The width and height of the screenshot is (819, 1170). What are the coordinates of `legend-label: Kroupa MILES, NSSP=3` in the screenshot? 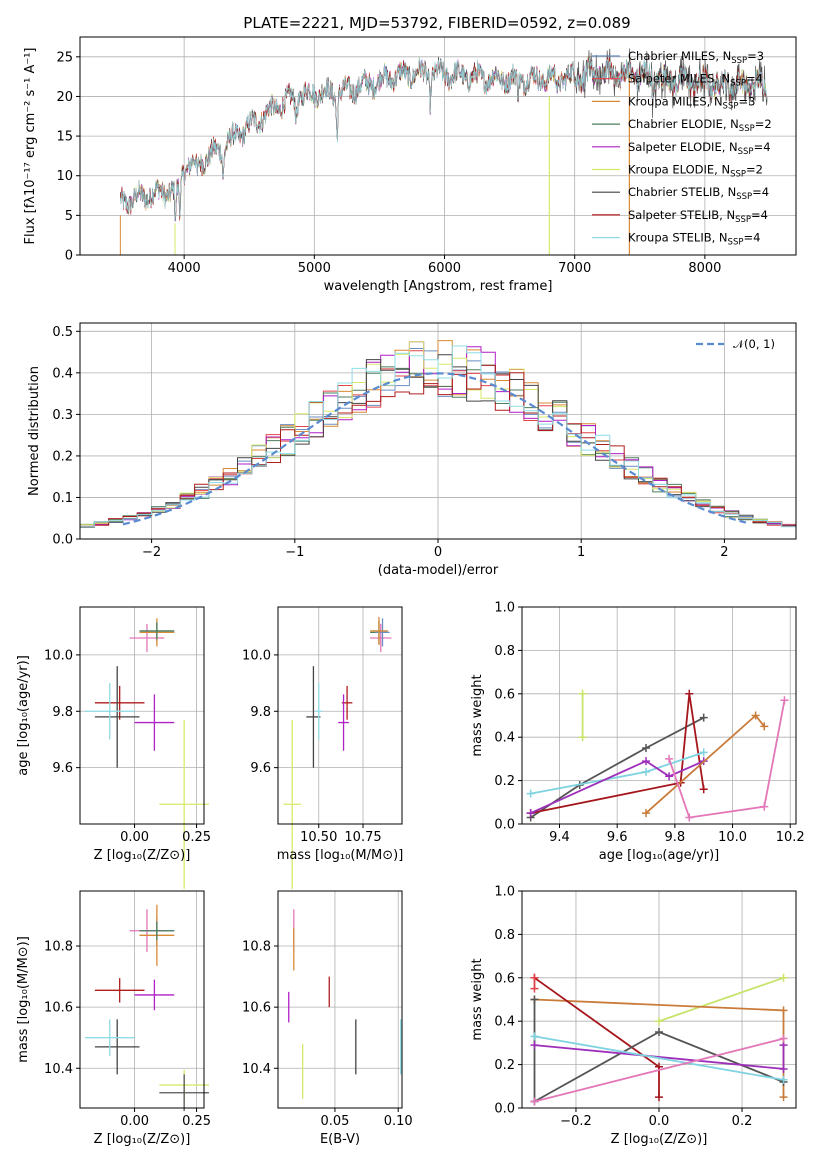 It's located at (691, 102).